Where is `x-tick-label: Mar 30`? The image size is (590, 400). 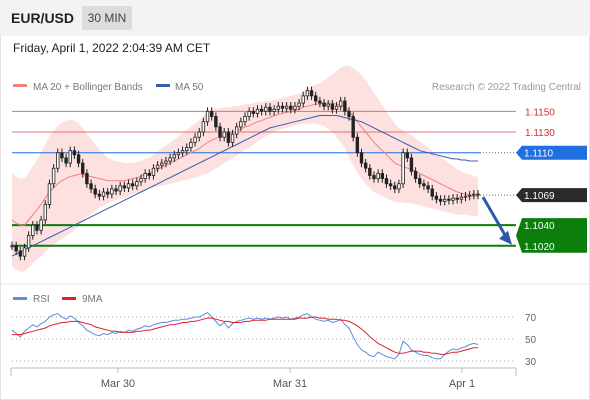
x-tick-label: Mar 30 is located at coordinates (118, 384).